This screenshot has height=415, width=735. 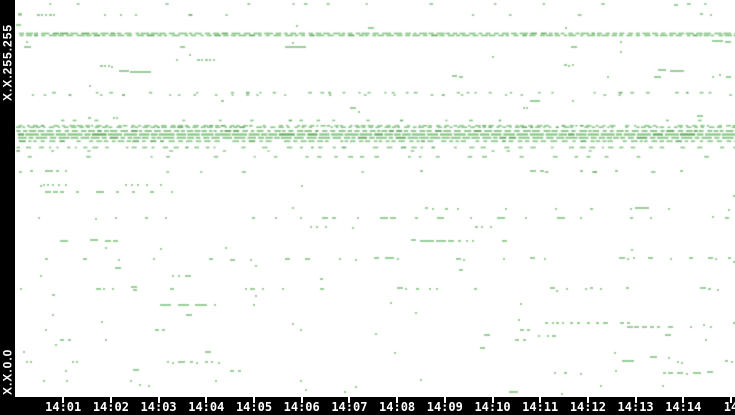 I want to click on x-axis-tick-label: 14:14, so click(x=683, y=407).